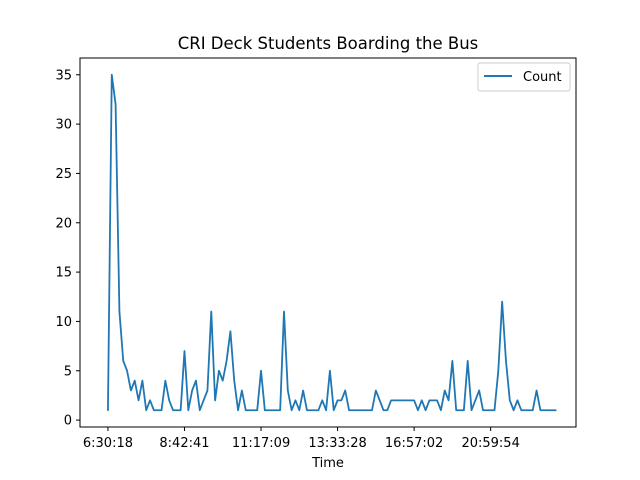 The image size is (640, 480). What do you see at coordinates (63, 75) in the screenshot?
I see `y-tick-label: 35` at bounding box center [63, 75].